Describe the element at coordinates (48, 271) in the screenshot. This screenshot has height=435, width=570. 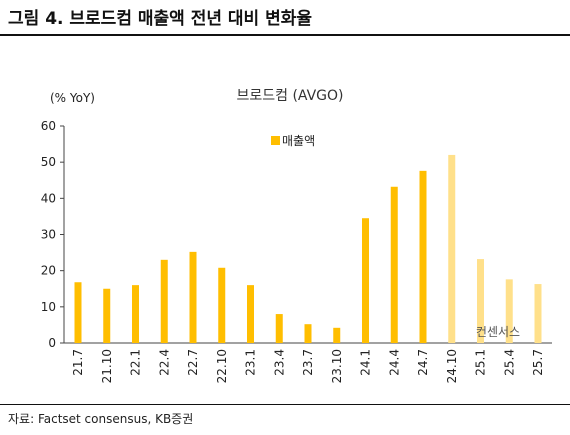
I see `y-tick-label: 20` at that location.